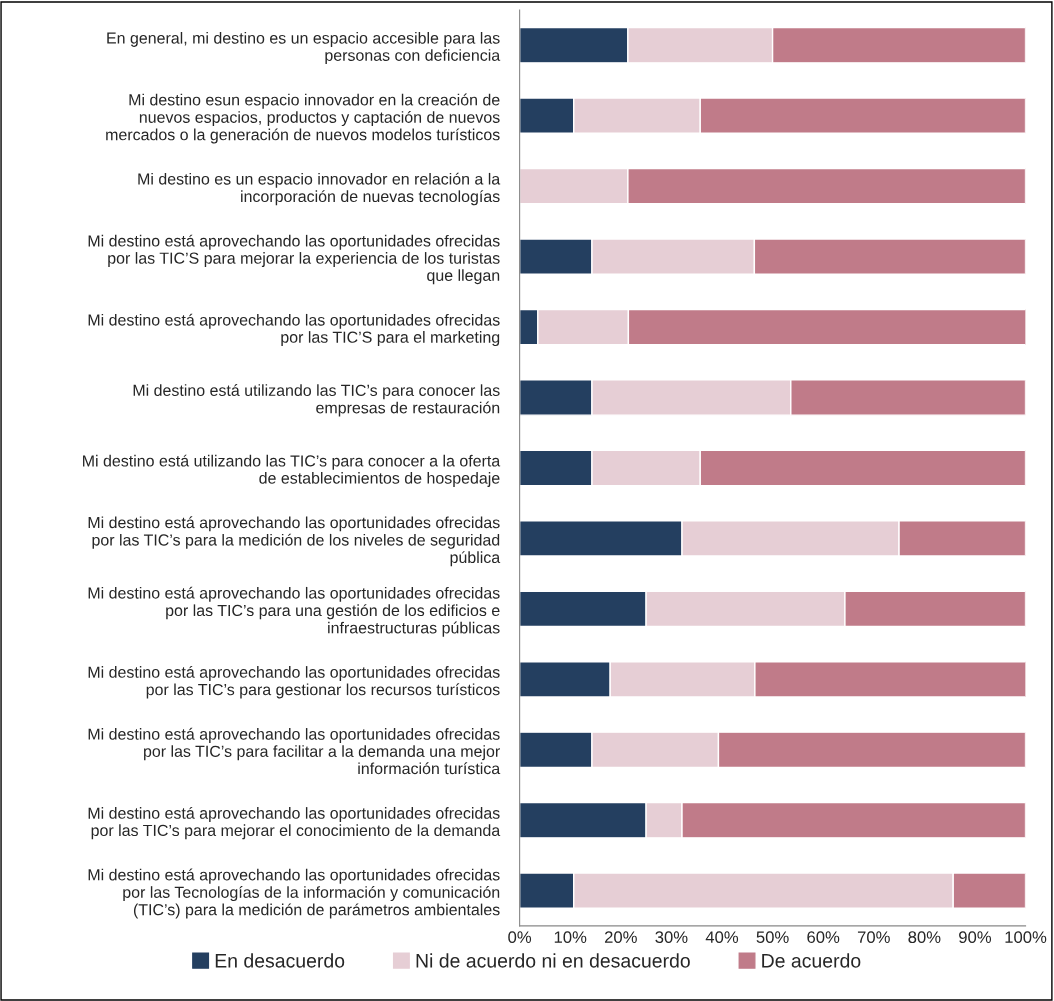 Image resolution: width=1054 pixels, height=1001 pixels. What do you see at coordinates (294, 823) in the screenshot?
I see `y-tick-label: Mi destino está aprovechando las oportunidades ofrecidas por las TIC’s para mejorar el conocimiento de la demanda` at bounding box center [294, 823].